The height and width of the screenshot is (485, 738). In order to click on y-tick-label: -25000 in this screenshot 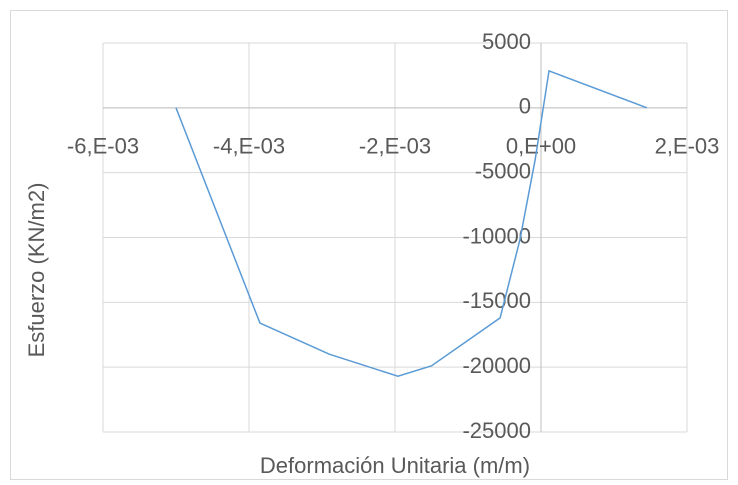, I will do `click(496, 430)`.